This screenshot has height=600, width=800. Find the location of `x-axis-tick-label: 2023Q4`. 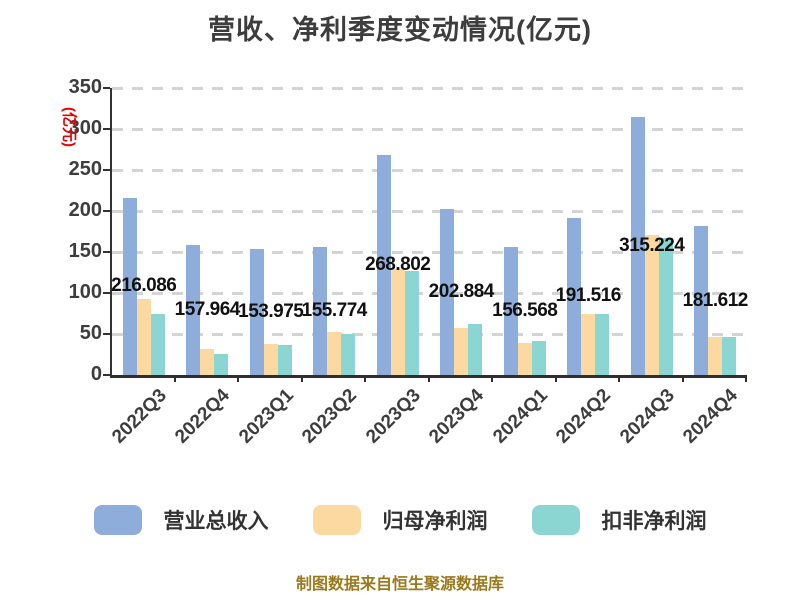

x-axis-tick-label: 2023Q4 is located at coordinates (457, 416).